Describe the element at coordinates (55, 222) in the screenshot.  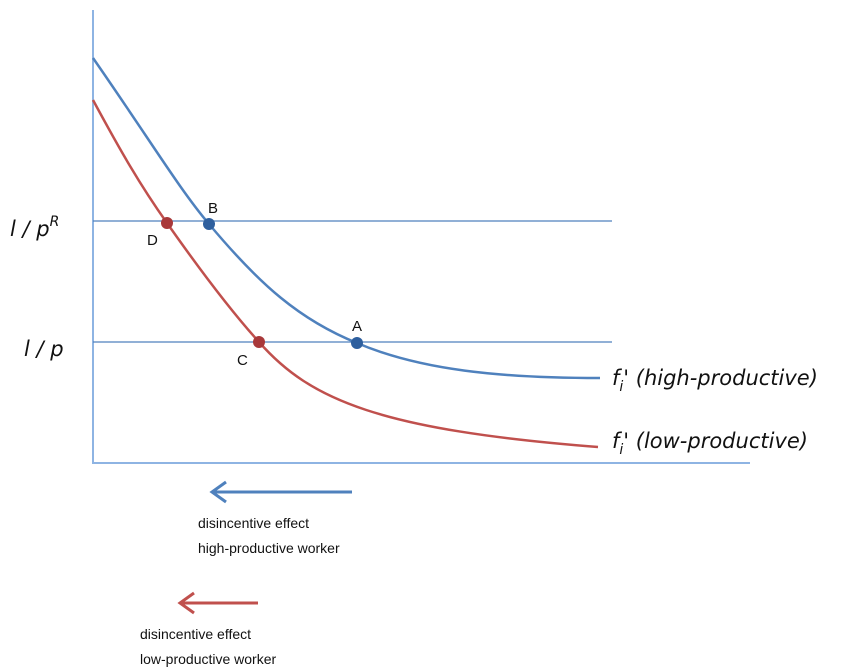
I see `label-sup: R` at that location.